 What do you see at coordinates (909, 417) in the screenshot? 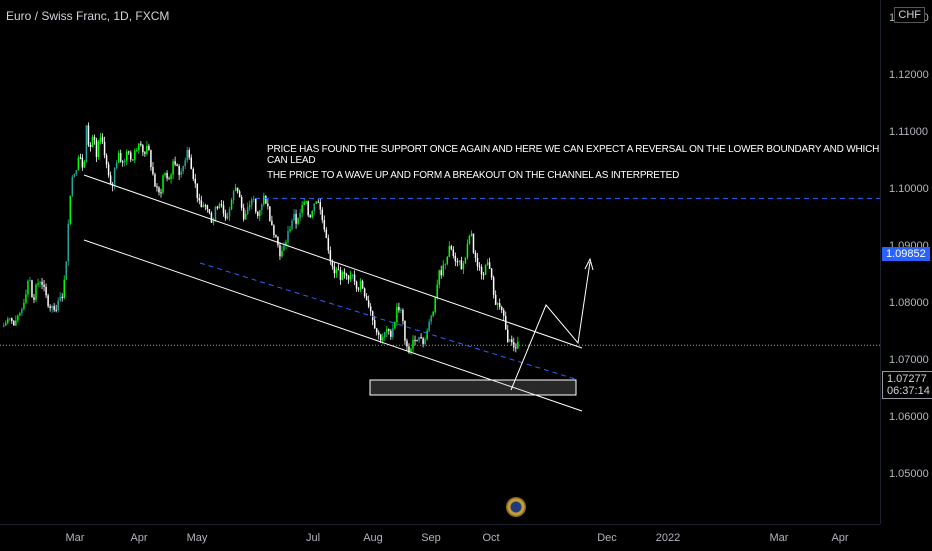
I see `y-tick-label: 1.06000` at bounding box center [909, 417].